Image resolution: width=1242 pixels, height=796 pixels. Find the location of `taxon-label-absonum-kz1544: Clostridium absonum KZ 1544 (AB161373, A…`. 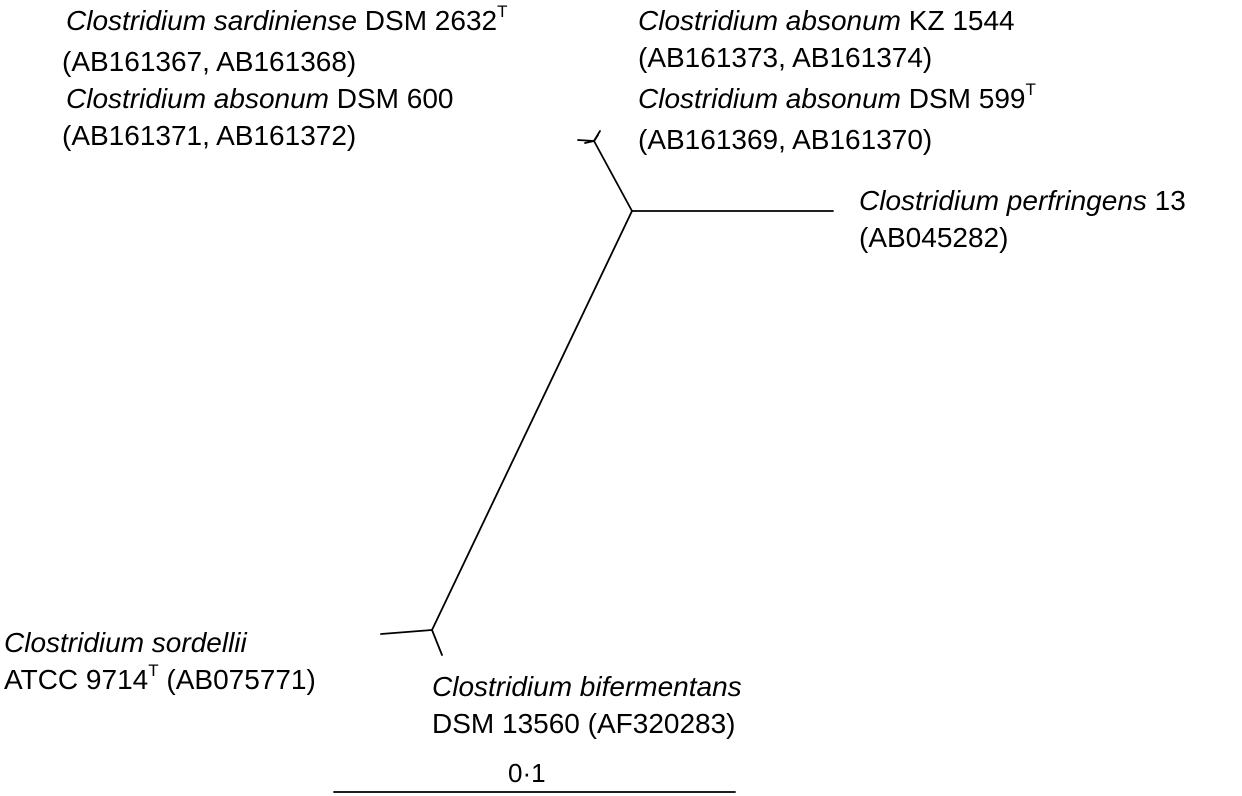

taxon-label-absonum-kz1544: Clostridium absonum KZ 1544 (AB161373, A… is located at coordinates (826, 39).